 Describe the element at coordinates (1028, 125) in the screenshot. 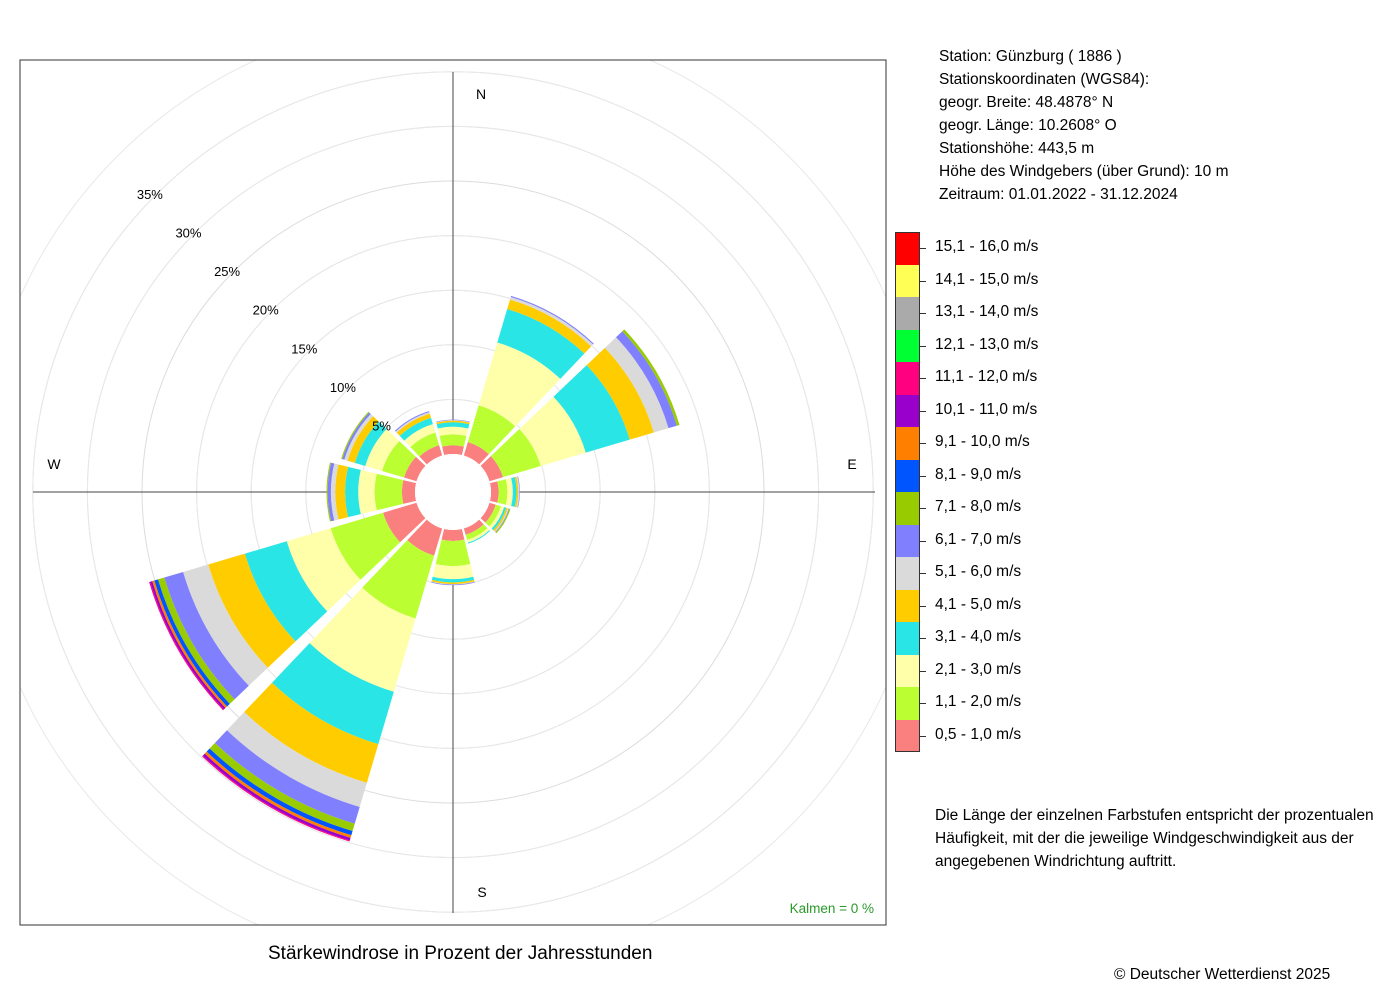

I see `longitude: geogr. Länge: 10.2608° O` at that location.